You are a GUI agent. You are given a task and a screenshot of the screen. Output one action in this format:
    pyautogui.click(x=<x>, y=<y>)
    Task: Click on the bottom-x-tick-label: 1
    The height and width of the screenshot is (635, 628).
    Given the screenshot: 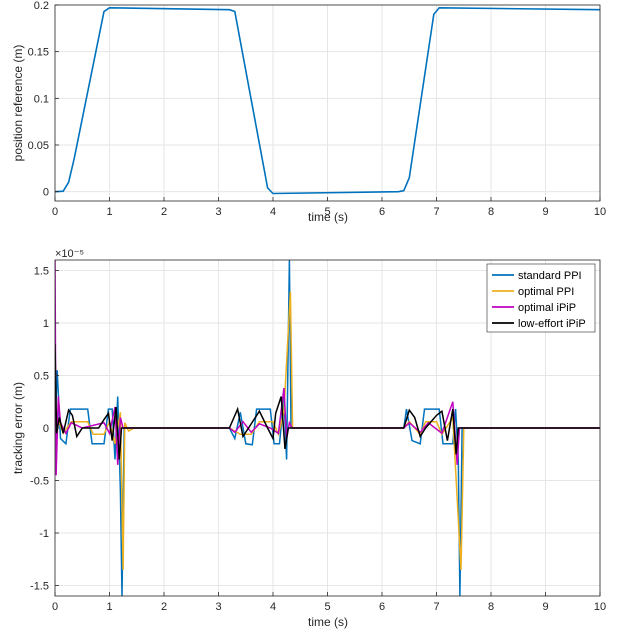 What is the action you would take?
    pyautogui.click(x=109, y=607)
    